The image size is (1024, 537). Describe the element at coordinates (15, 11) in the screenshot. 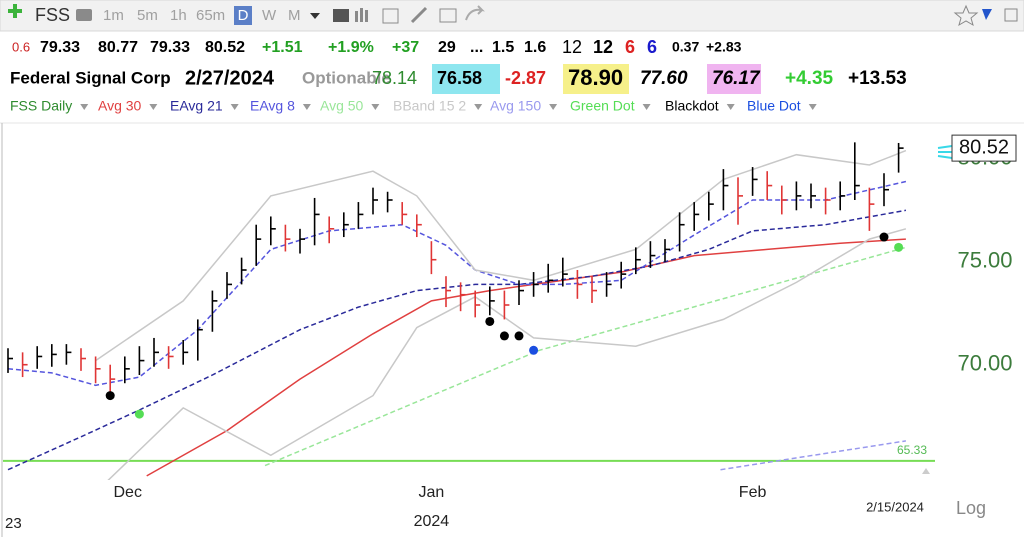

I see `add-icon` at that location.